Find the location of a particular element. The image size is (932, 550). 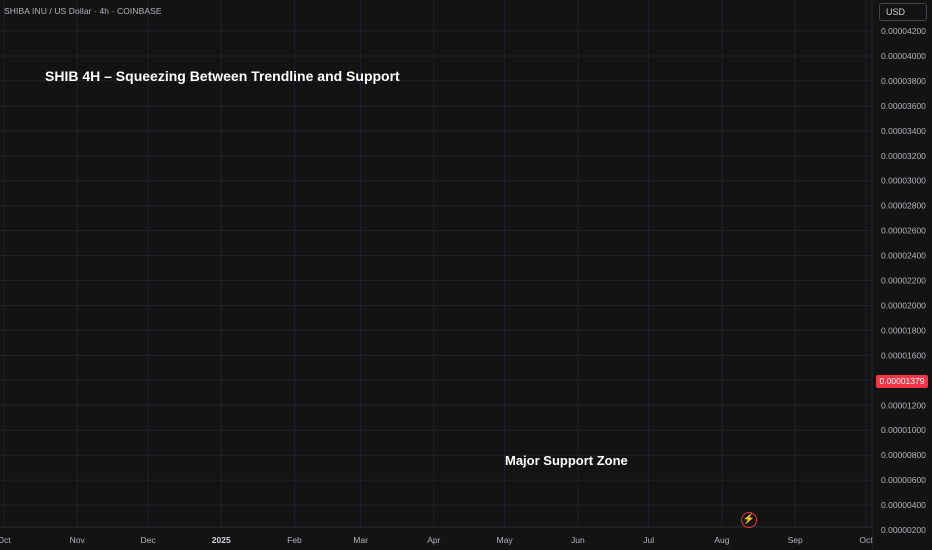

x-tick-label: 2025 is located at coordinates (221, 540).